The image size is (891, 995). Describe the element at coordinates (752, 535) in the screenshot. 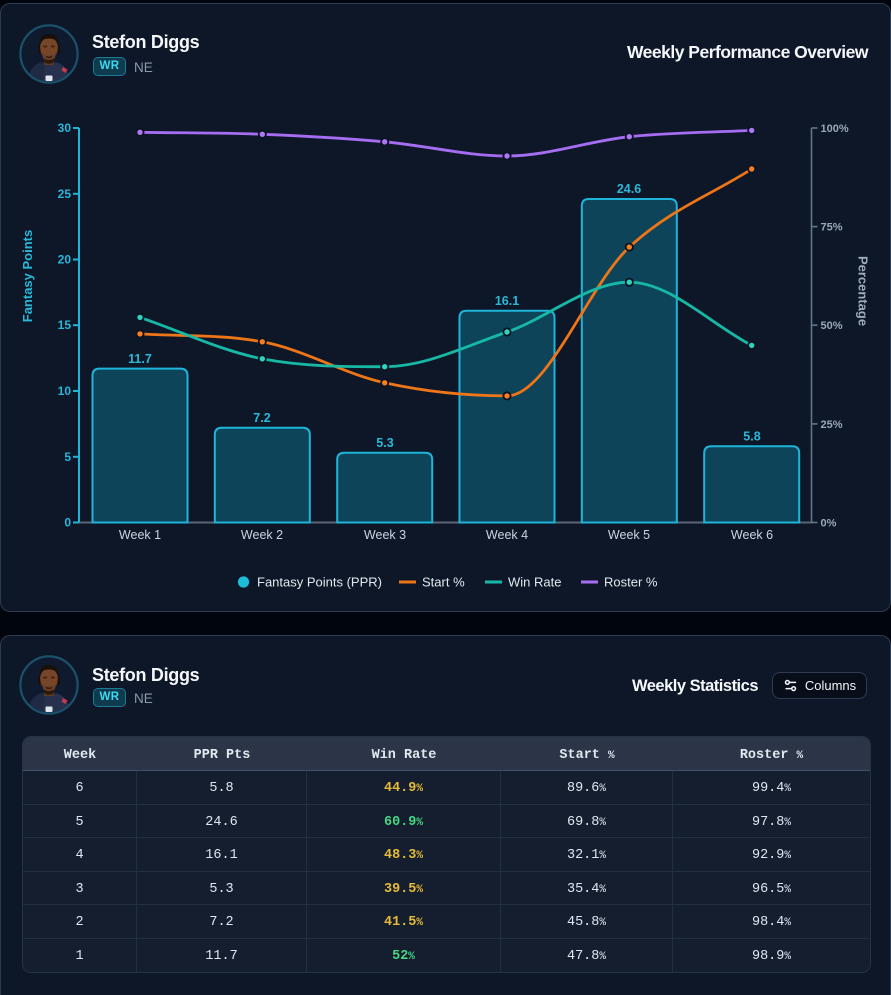

I see `svg-text: Week 6` at that location.